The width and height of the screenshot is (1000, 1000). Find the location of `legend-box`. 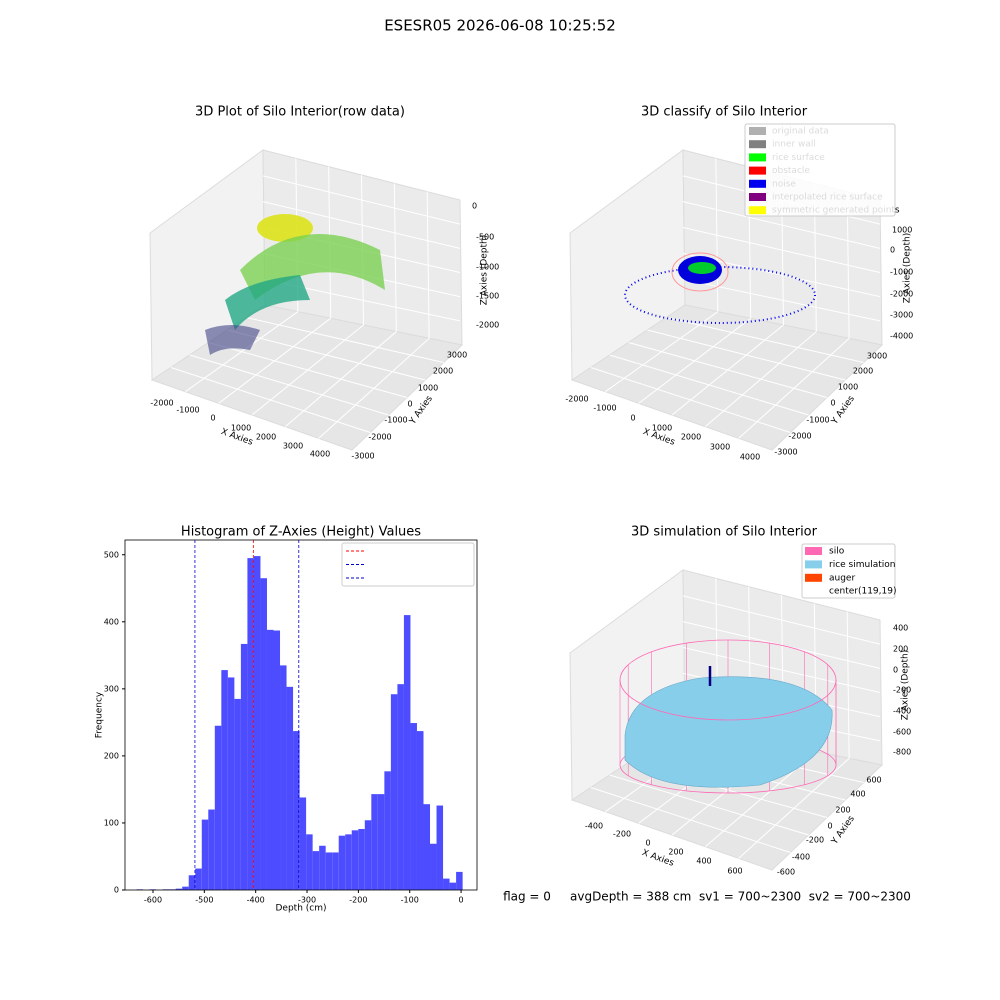

legend-box is located at coordinates (820, 170).